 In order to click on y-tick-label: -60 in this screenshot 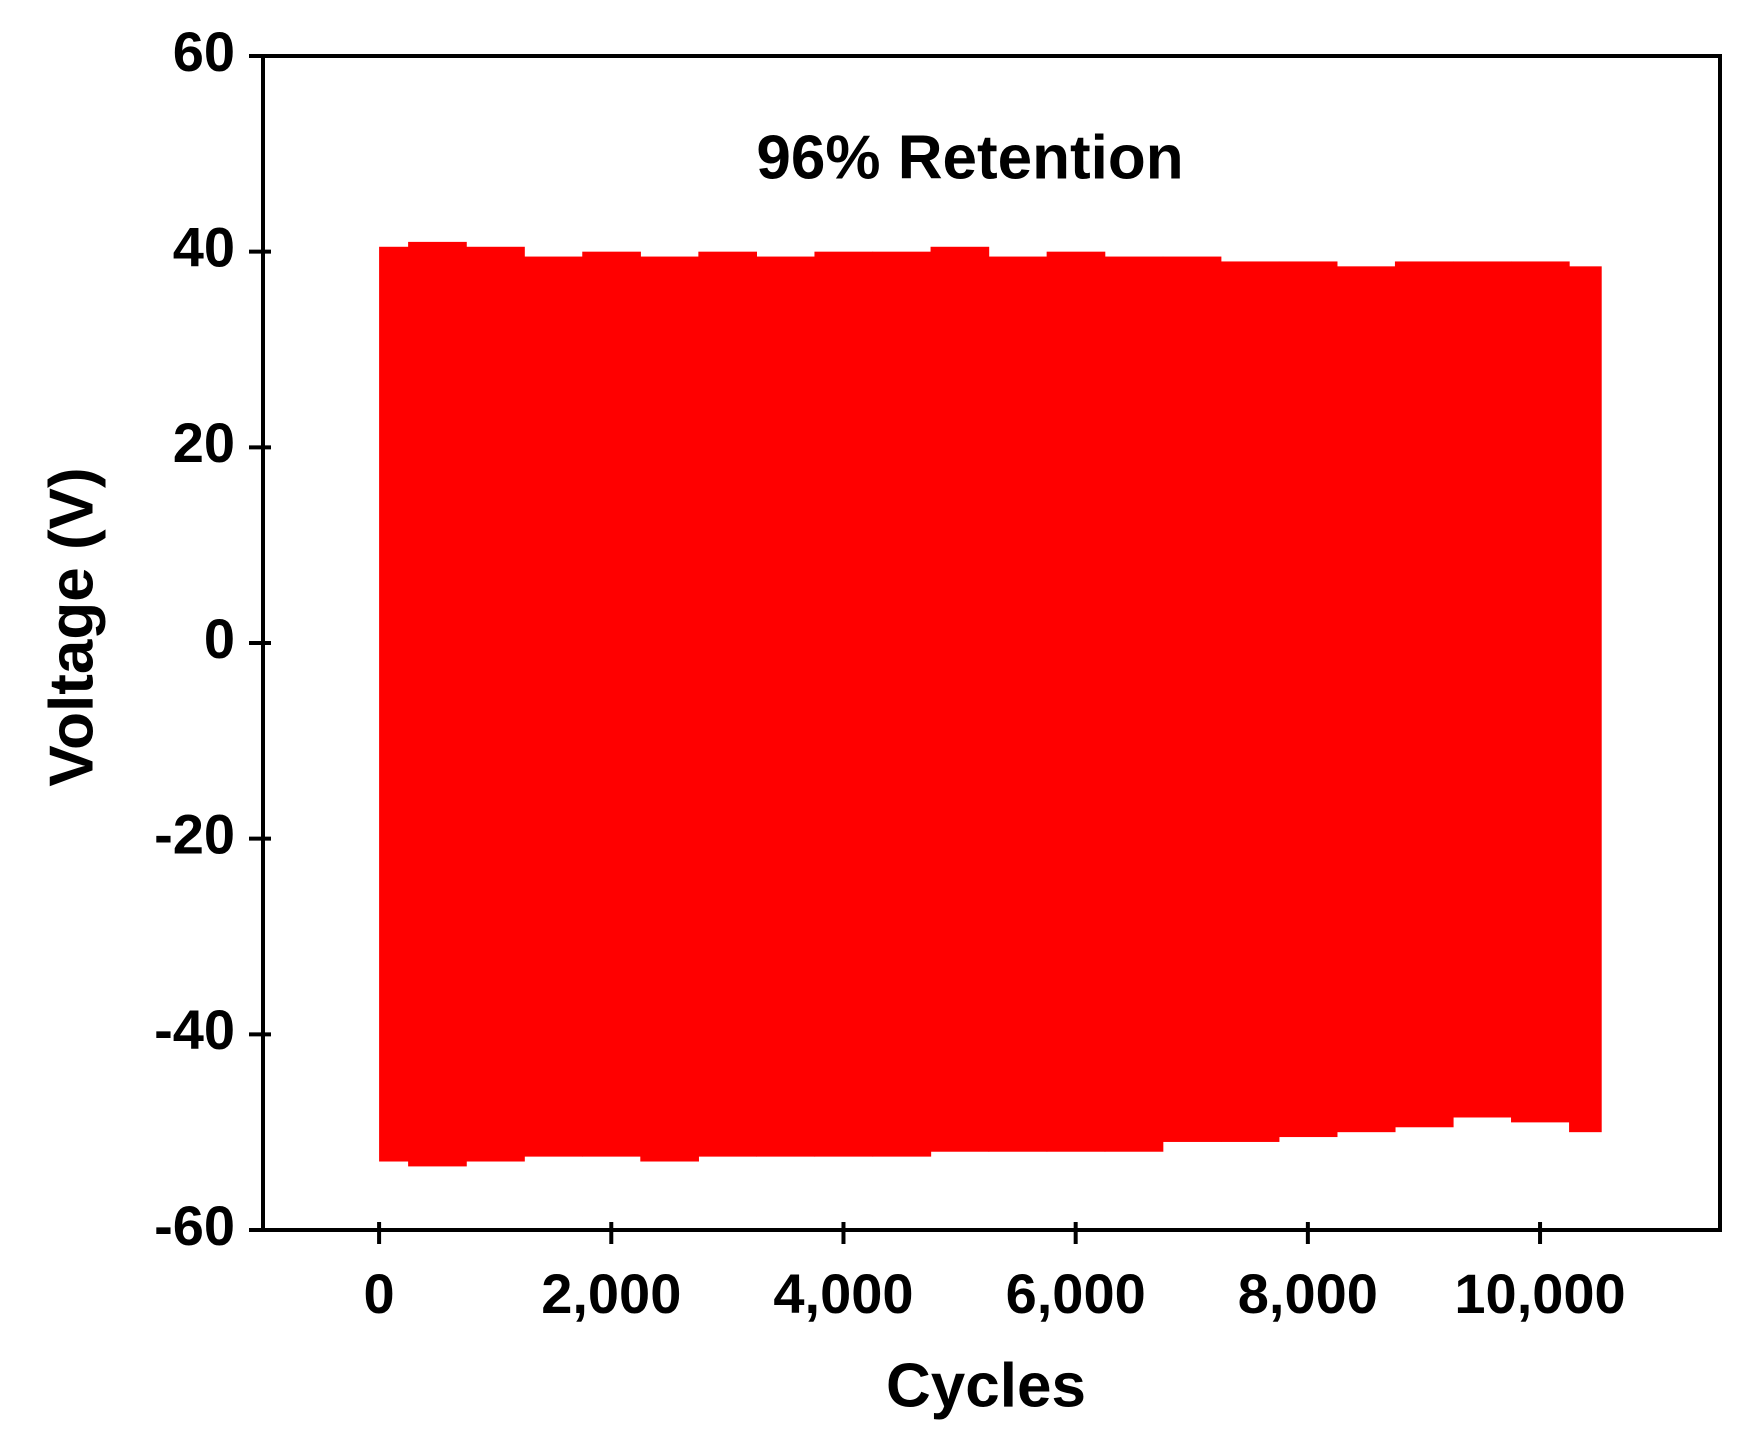, I will do `click(194, 1225)`.